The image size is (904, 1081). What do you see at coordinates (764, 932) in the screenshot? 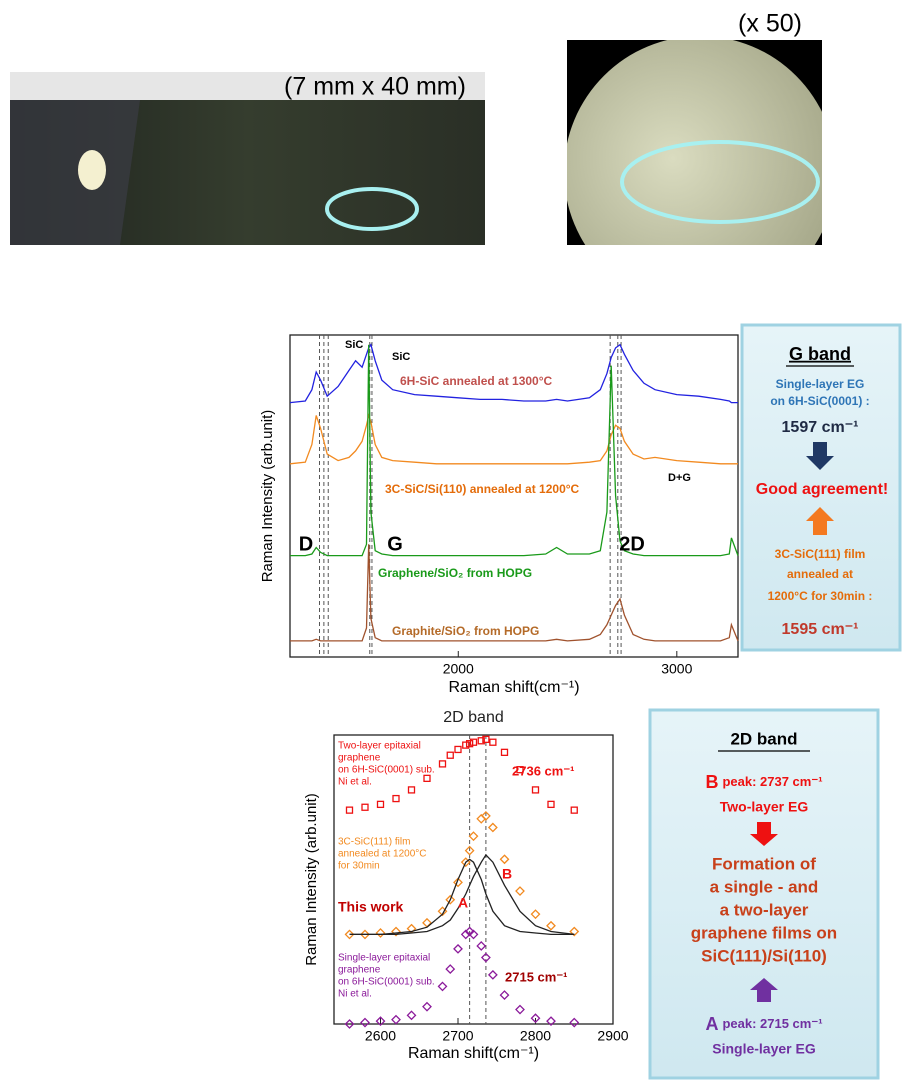
I see `box-conclusion: graphene films on` at bounding box center [764, 932].